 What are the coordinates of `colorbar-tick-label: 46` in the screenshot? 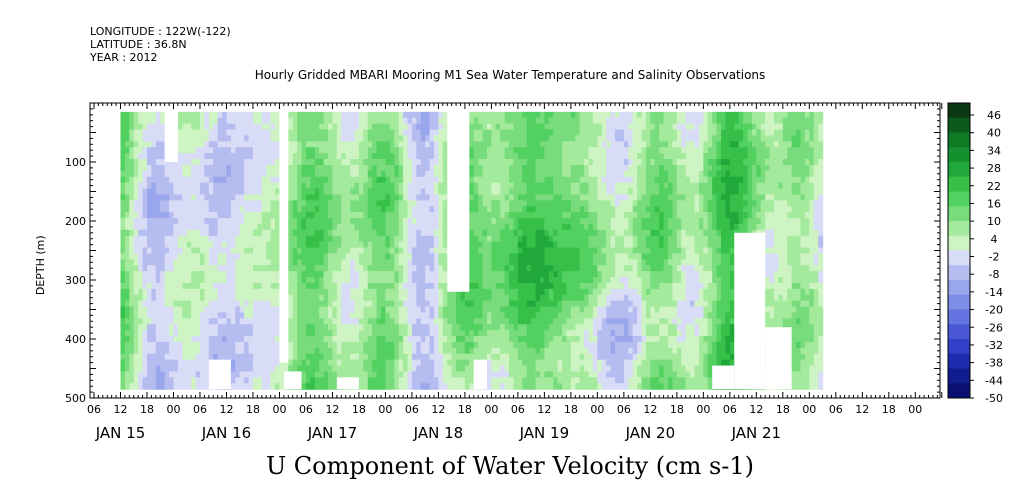 It's located at (994, 115).